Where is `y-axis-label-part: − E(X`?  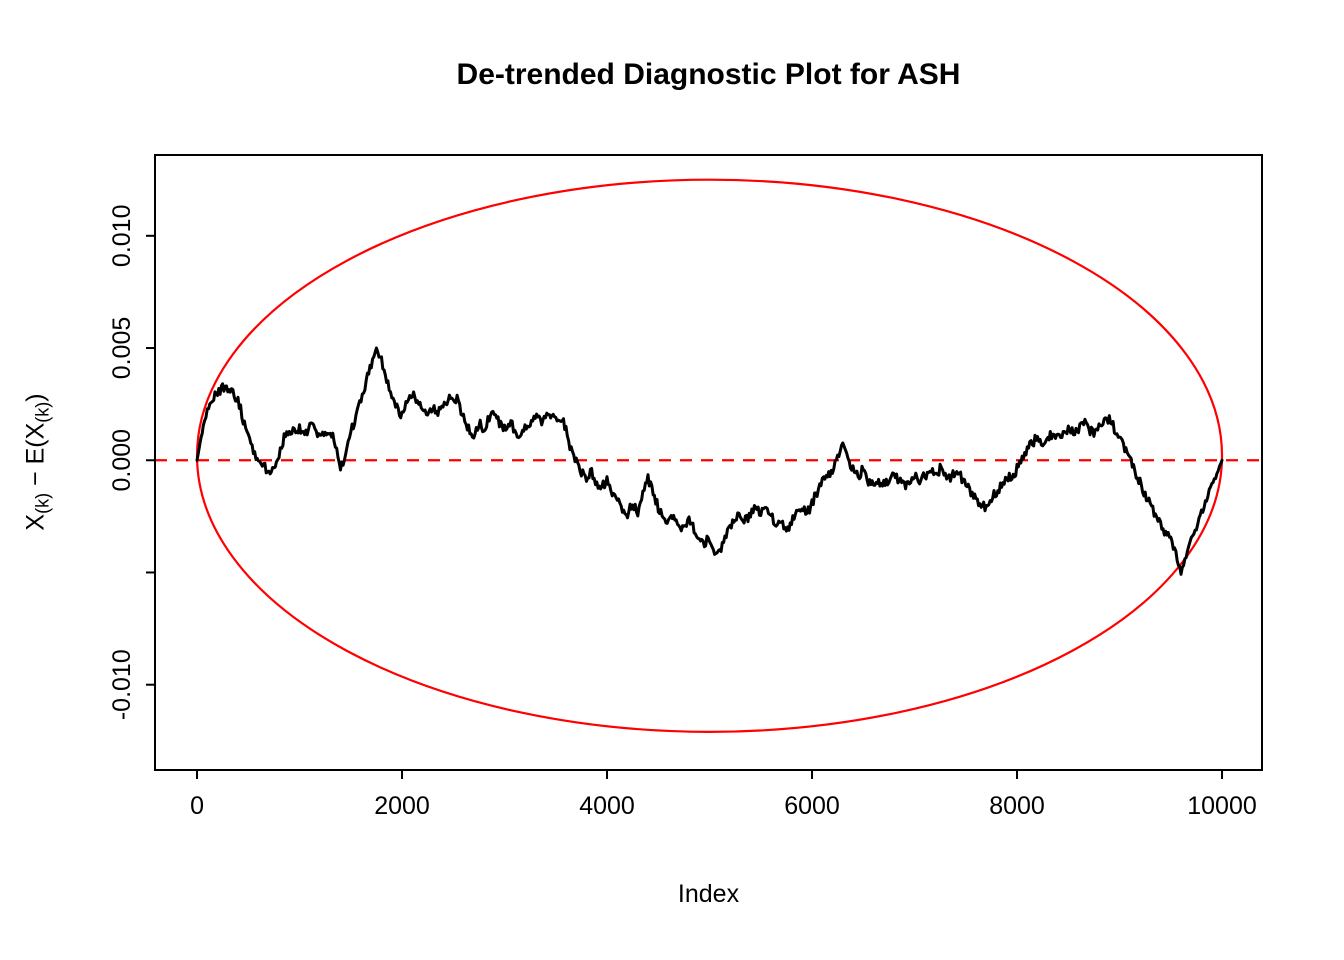 y-axis-label-part: − E(X is located at coordinates (35, 457).